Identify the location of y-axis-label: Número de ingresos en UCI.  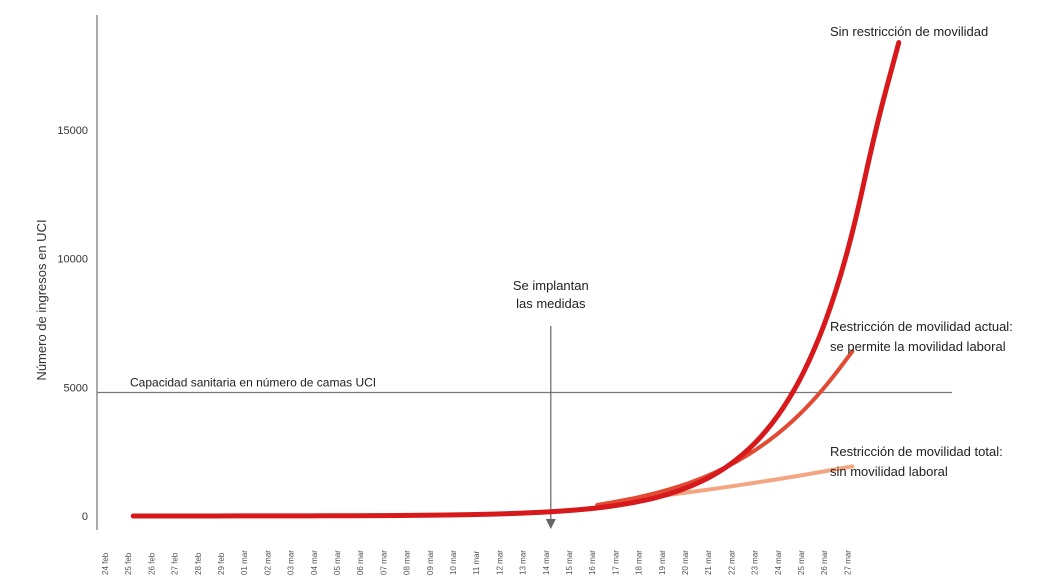
(41, 299).